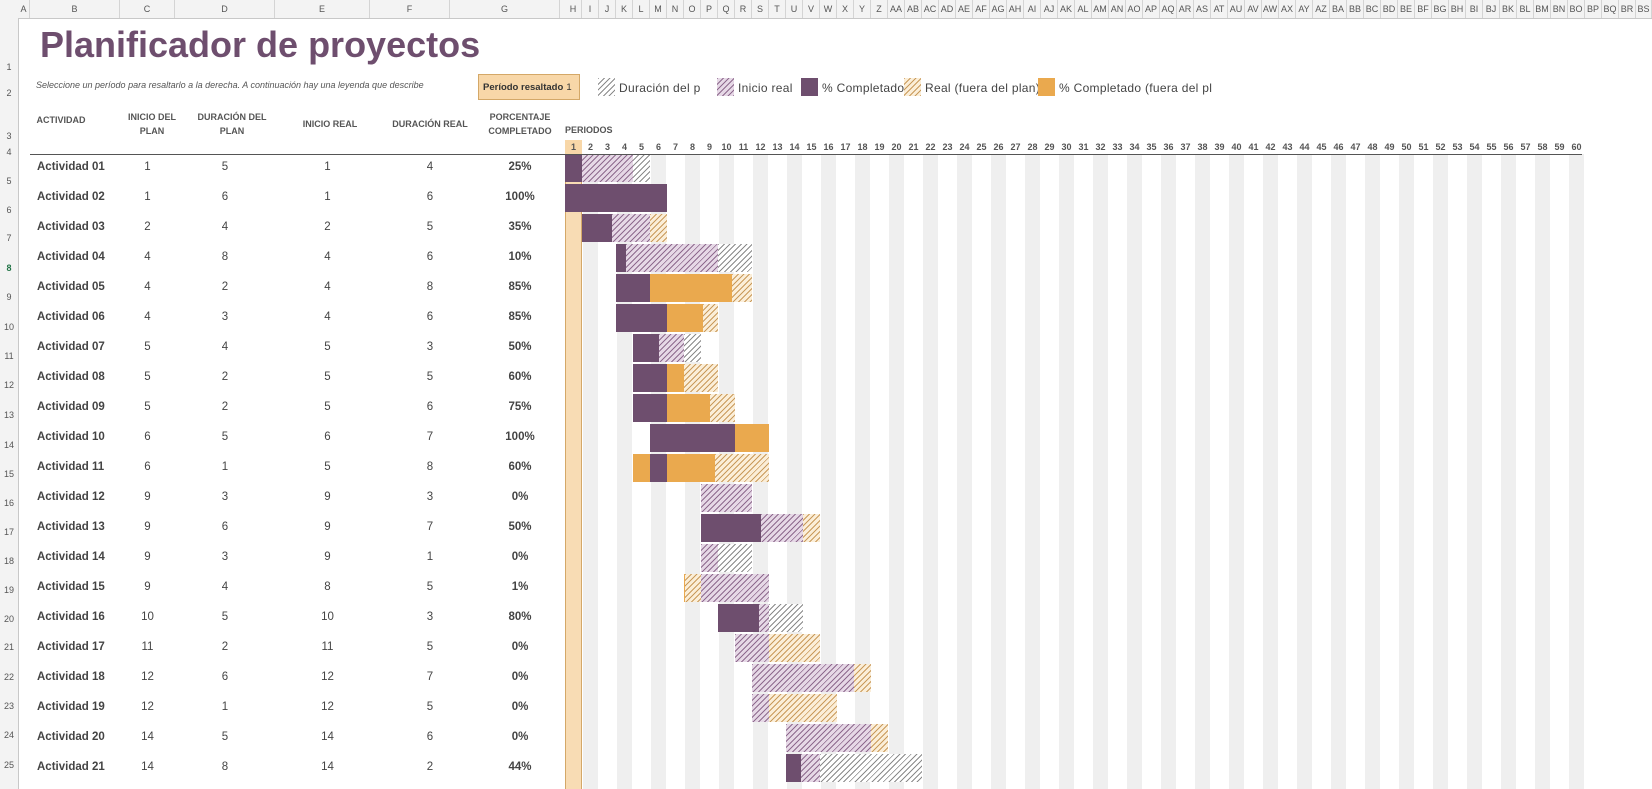  What do you see at coordinates (1508, 9) in the screenshot?
I see `column-header-bk: BK` at bounding box center [1508, 9].